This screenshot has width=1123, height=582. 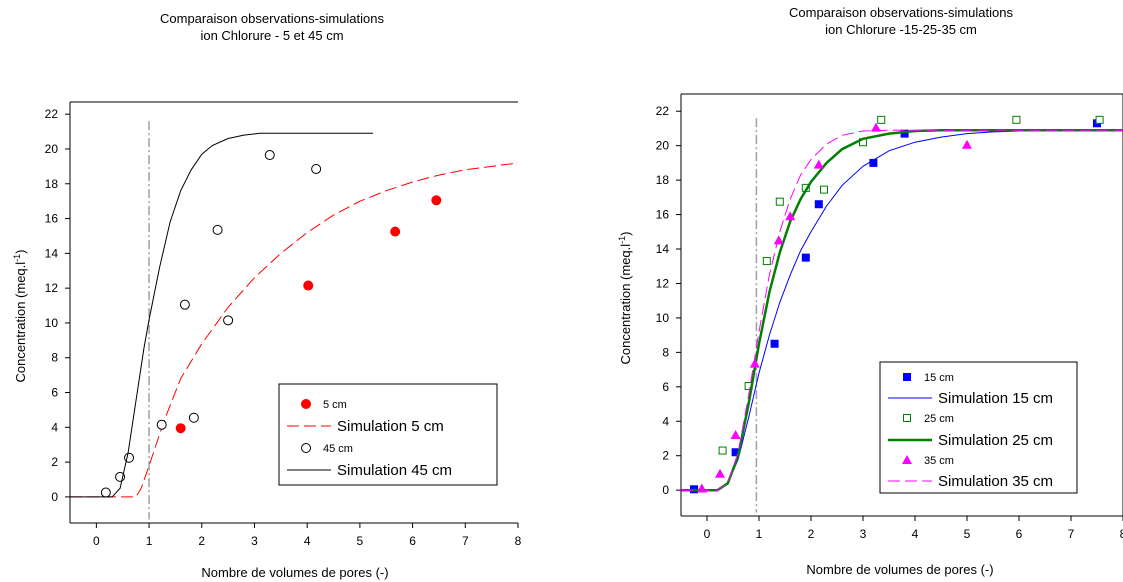 What do you see at coordinates (52, 149) in the screenshot?
I see `chart-left-ytick-label: 20` at bounding box center [52, 149].